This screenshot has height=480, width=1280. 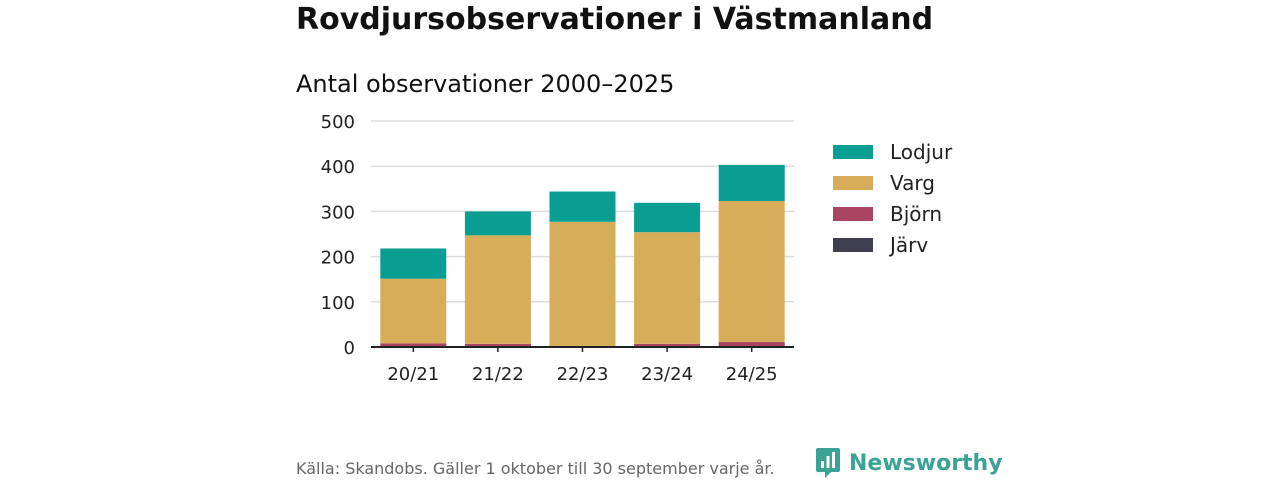 I want to click on legend-label-Björn: Björn, so click(x=916, y=214).